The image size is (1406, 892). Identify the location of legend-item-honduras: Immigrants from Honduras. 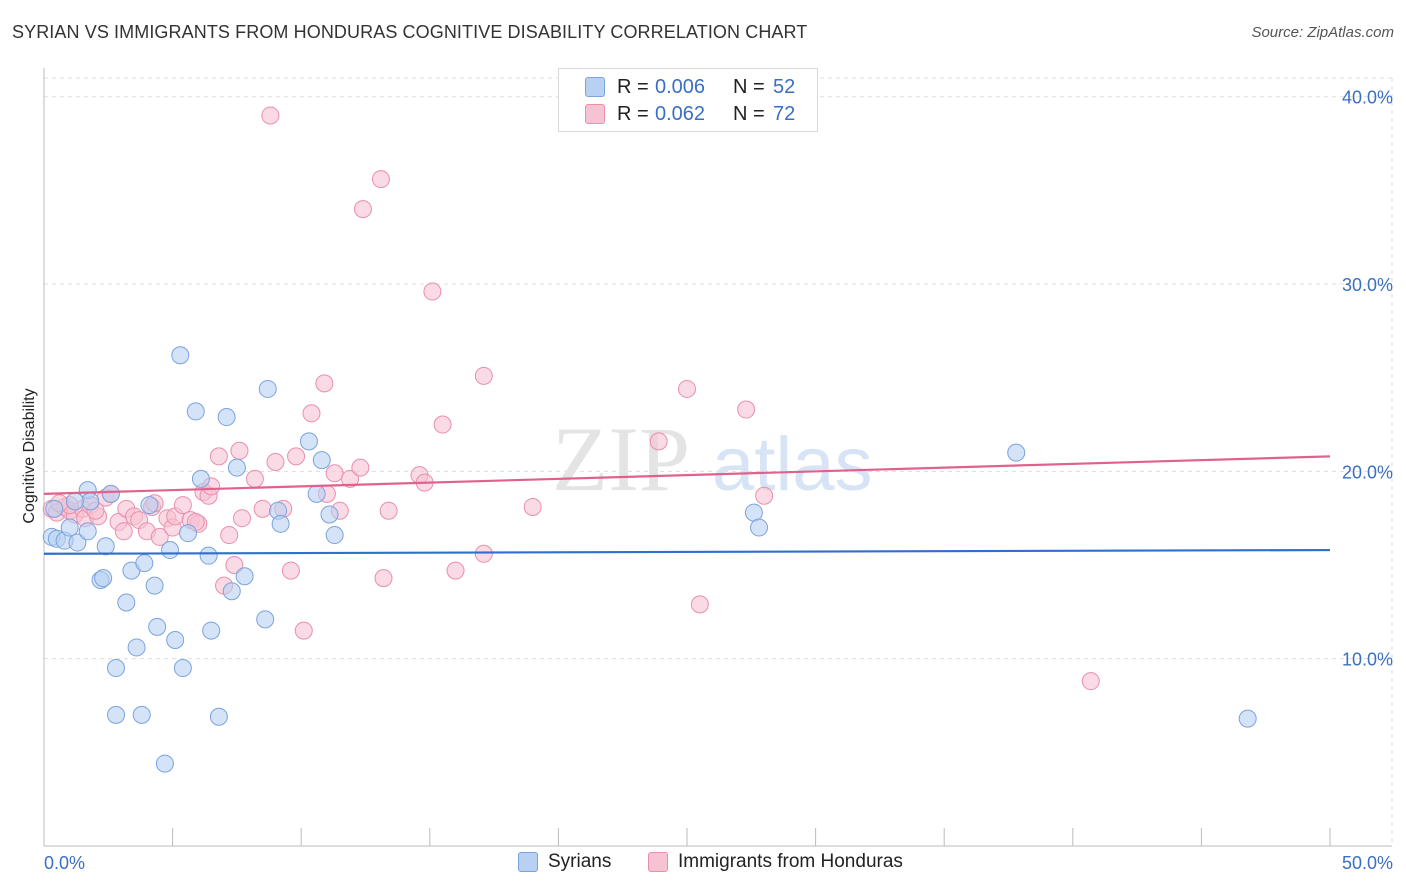
(775, 862).